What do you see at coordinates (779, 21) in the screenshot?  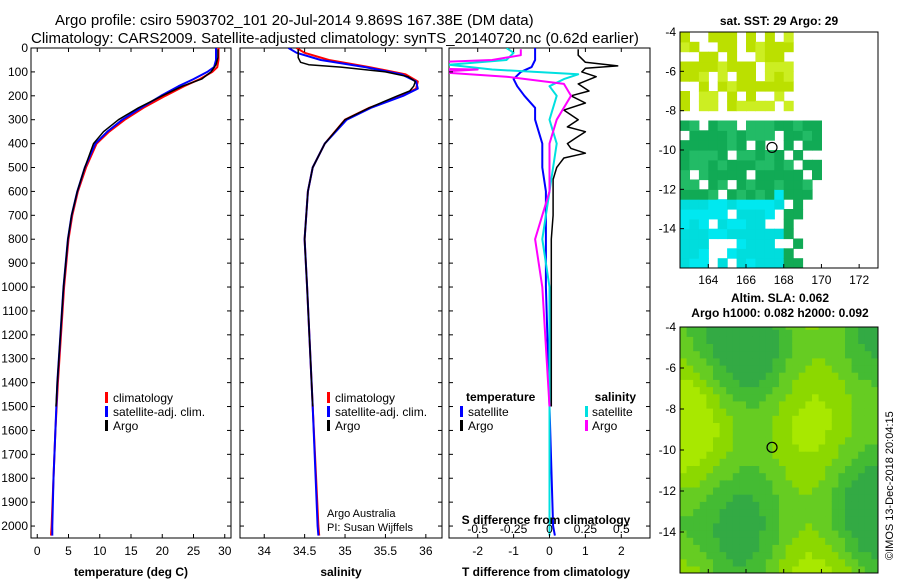 I see `sst-map-title: sat. SST: 29 Argo: 29` at bounding box center [779, 21].